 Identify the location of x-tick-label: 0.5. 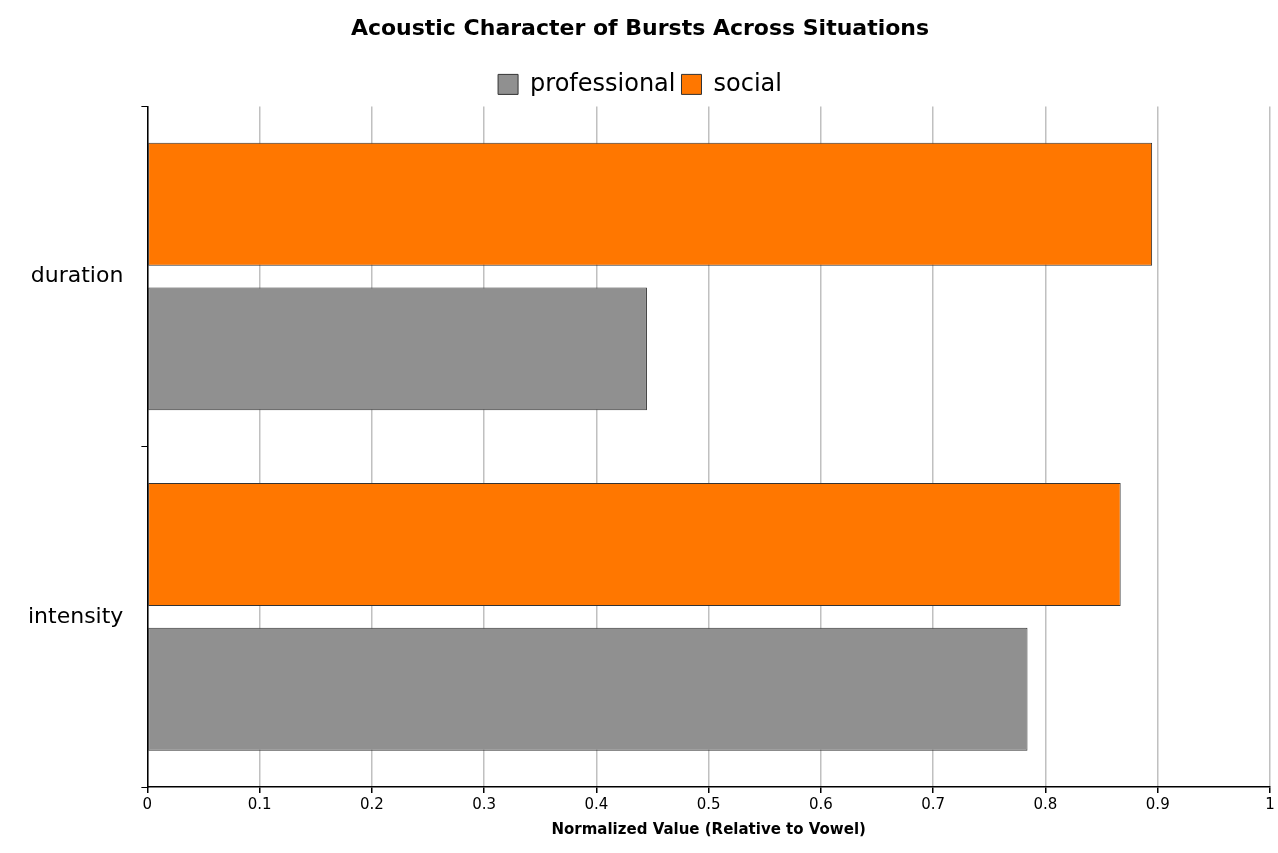
(708, 803).